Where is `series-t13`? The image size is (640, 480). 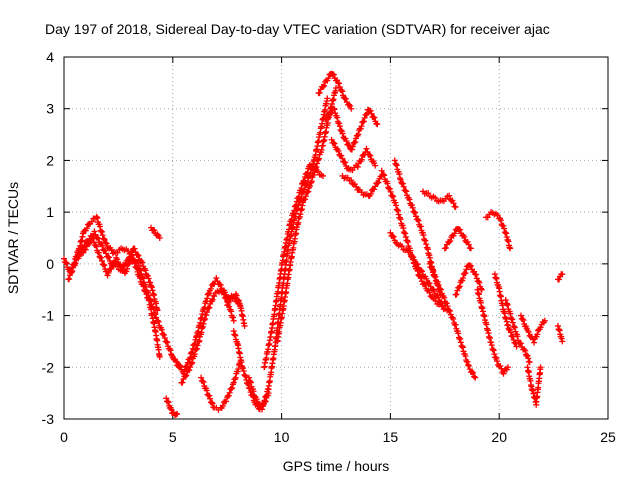 series-t13 is located at coordinates (306, 215).